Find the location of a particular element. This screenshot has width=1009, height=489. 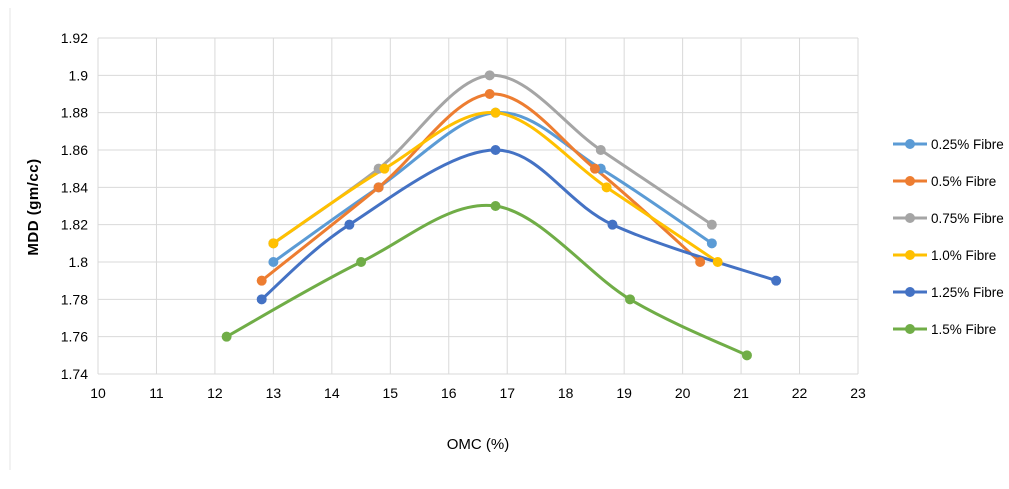

y-tick-label: 1.74 is located at coordinates (74, 374).